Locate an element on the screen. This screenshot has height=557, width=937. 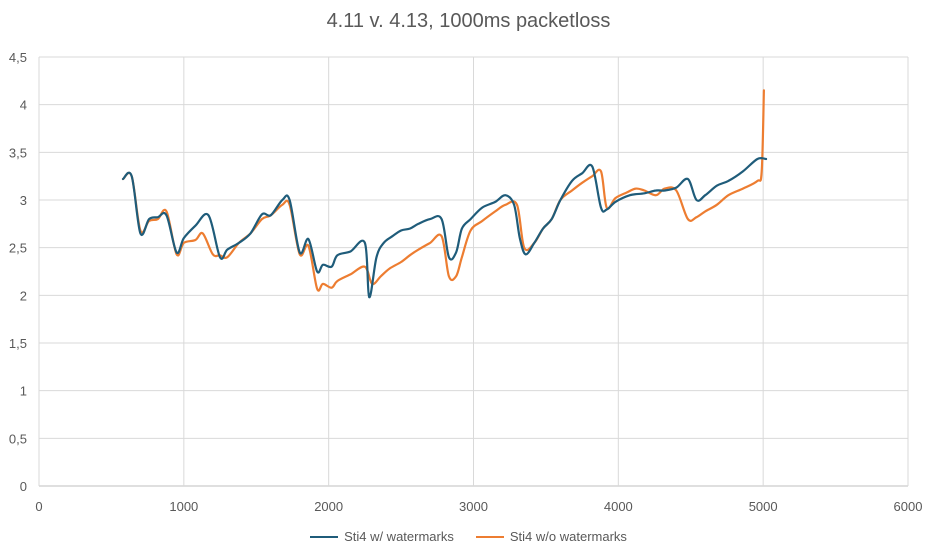
legend-label-with-watermarks: Sti4 w/ watermarks is located at coordinates (399, 536).